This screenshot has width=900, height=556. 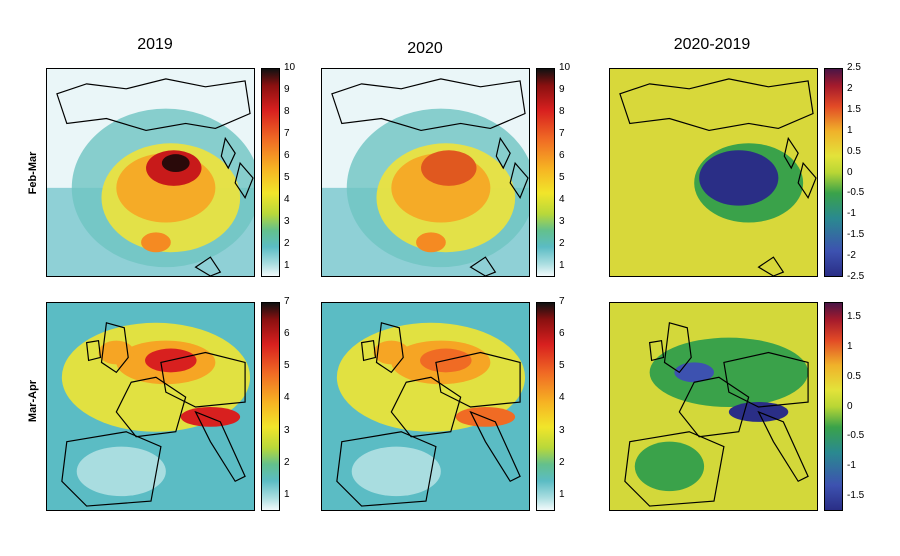 I want to click on heatmap-2019-feb-mar, so click(x=150, y=172).